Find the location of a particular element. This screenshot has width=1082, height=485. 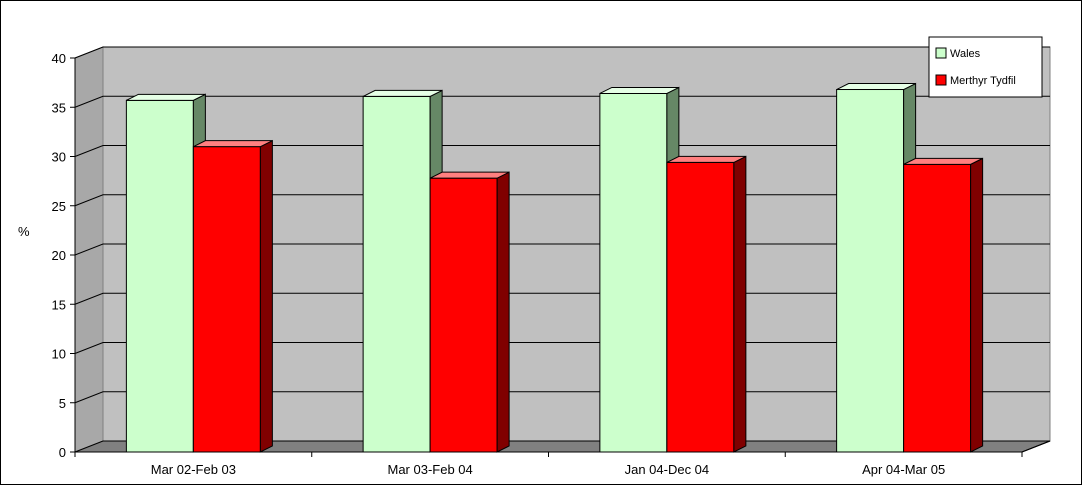

legend-box is located at coordinates (985, 67).